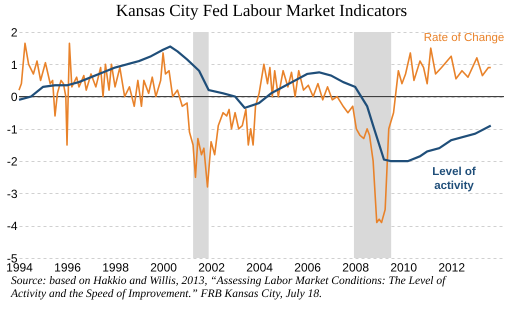 This screenshot has height=320, width=521. Describe the element at coordinates (229, 287) in the screenshot. I see `source-note: Source: based on Hakkio and Willis, 2013, “Assessing Labor Market Conditions: The Level of Activity and the Speed of Improvement.” FRB Kansas City, July 18.` at that location.